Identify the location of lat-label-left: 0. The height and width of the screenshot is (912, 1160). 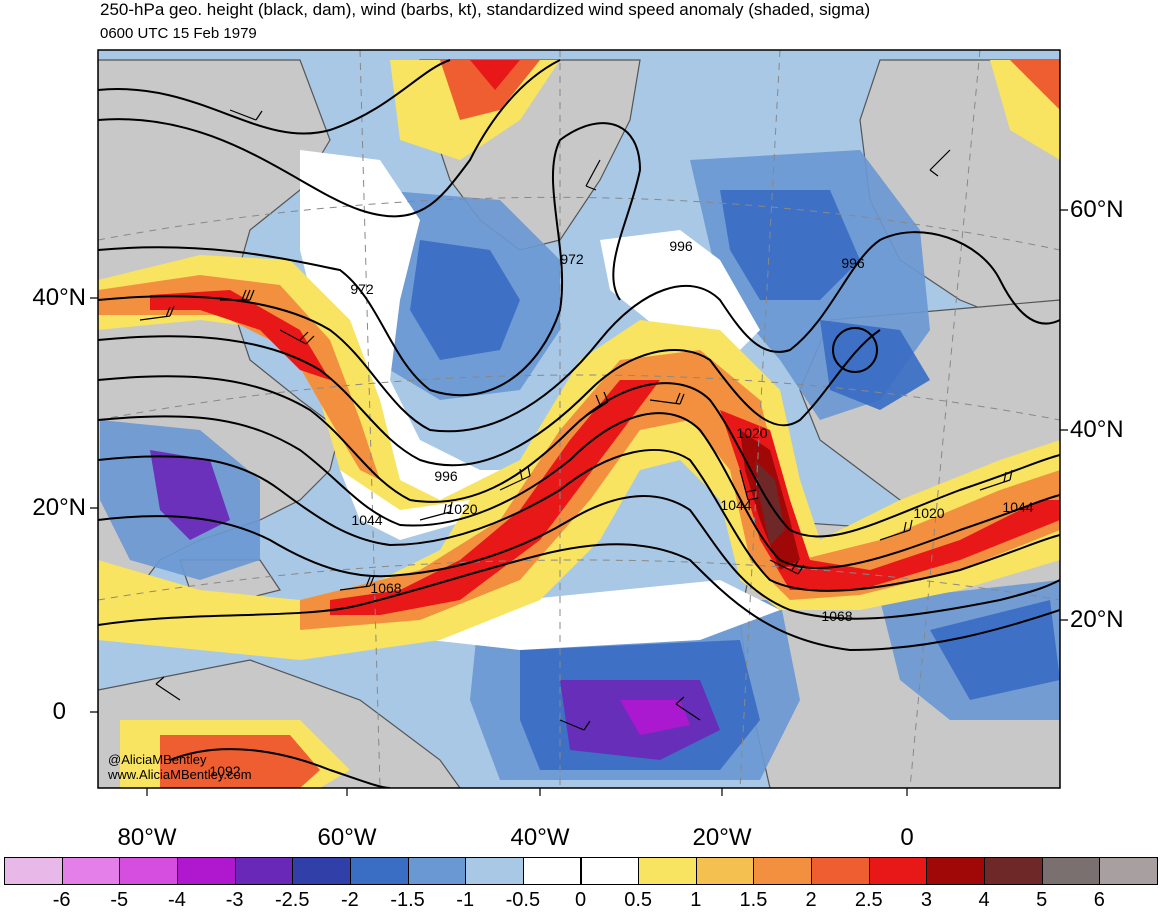
(59, 711).